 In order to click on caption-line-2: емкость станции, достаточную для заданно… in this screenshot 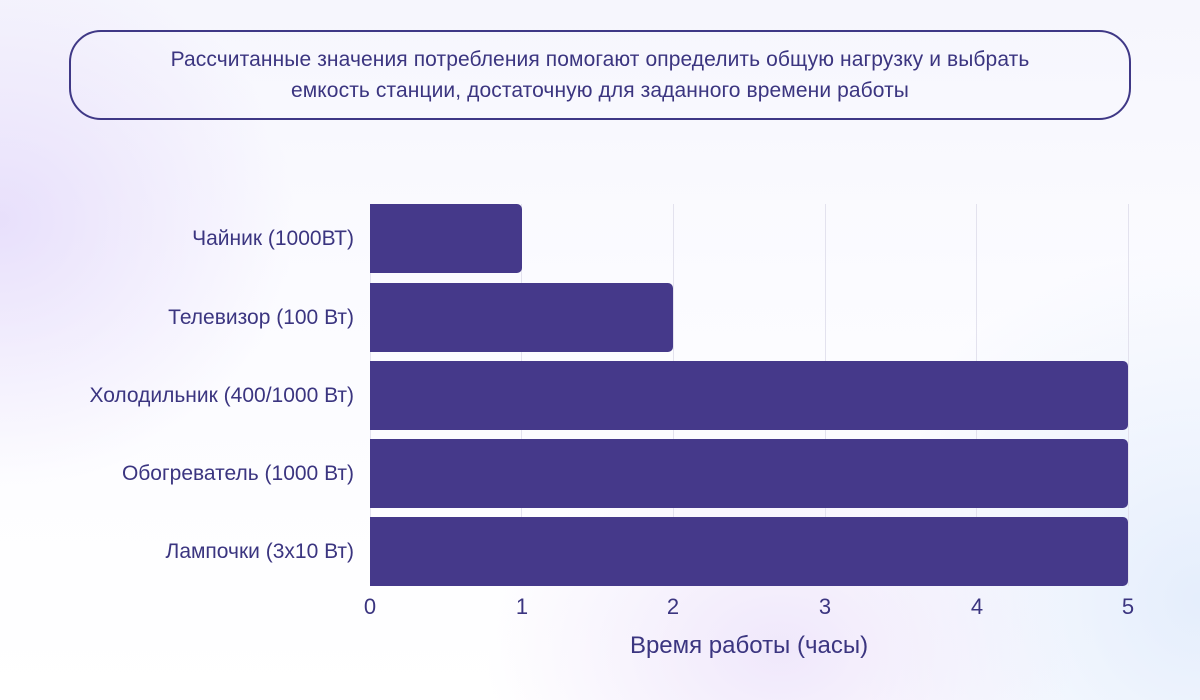, I will do `click(600, 90)`.